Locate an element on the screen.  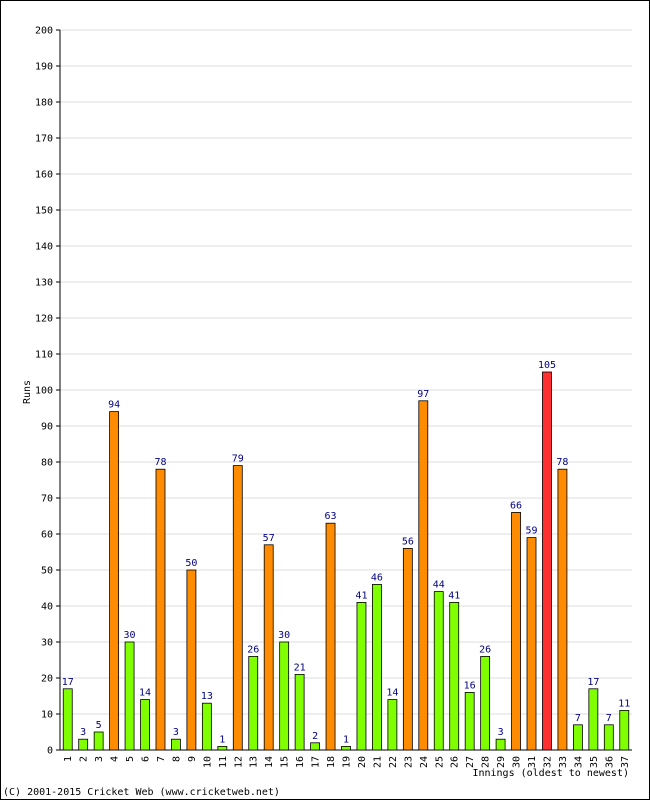
y-tick-label: 180 is located at coordinates (44, 103).